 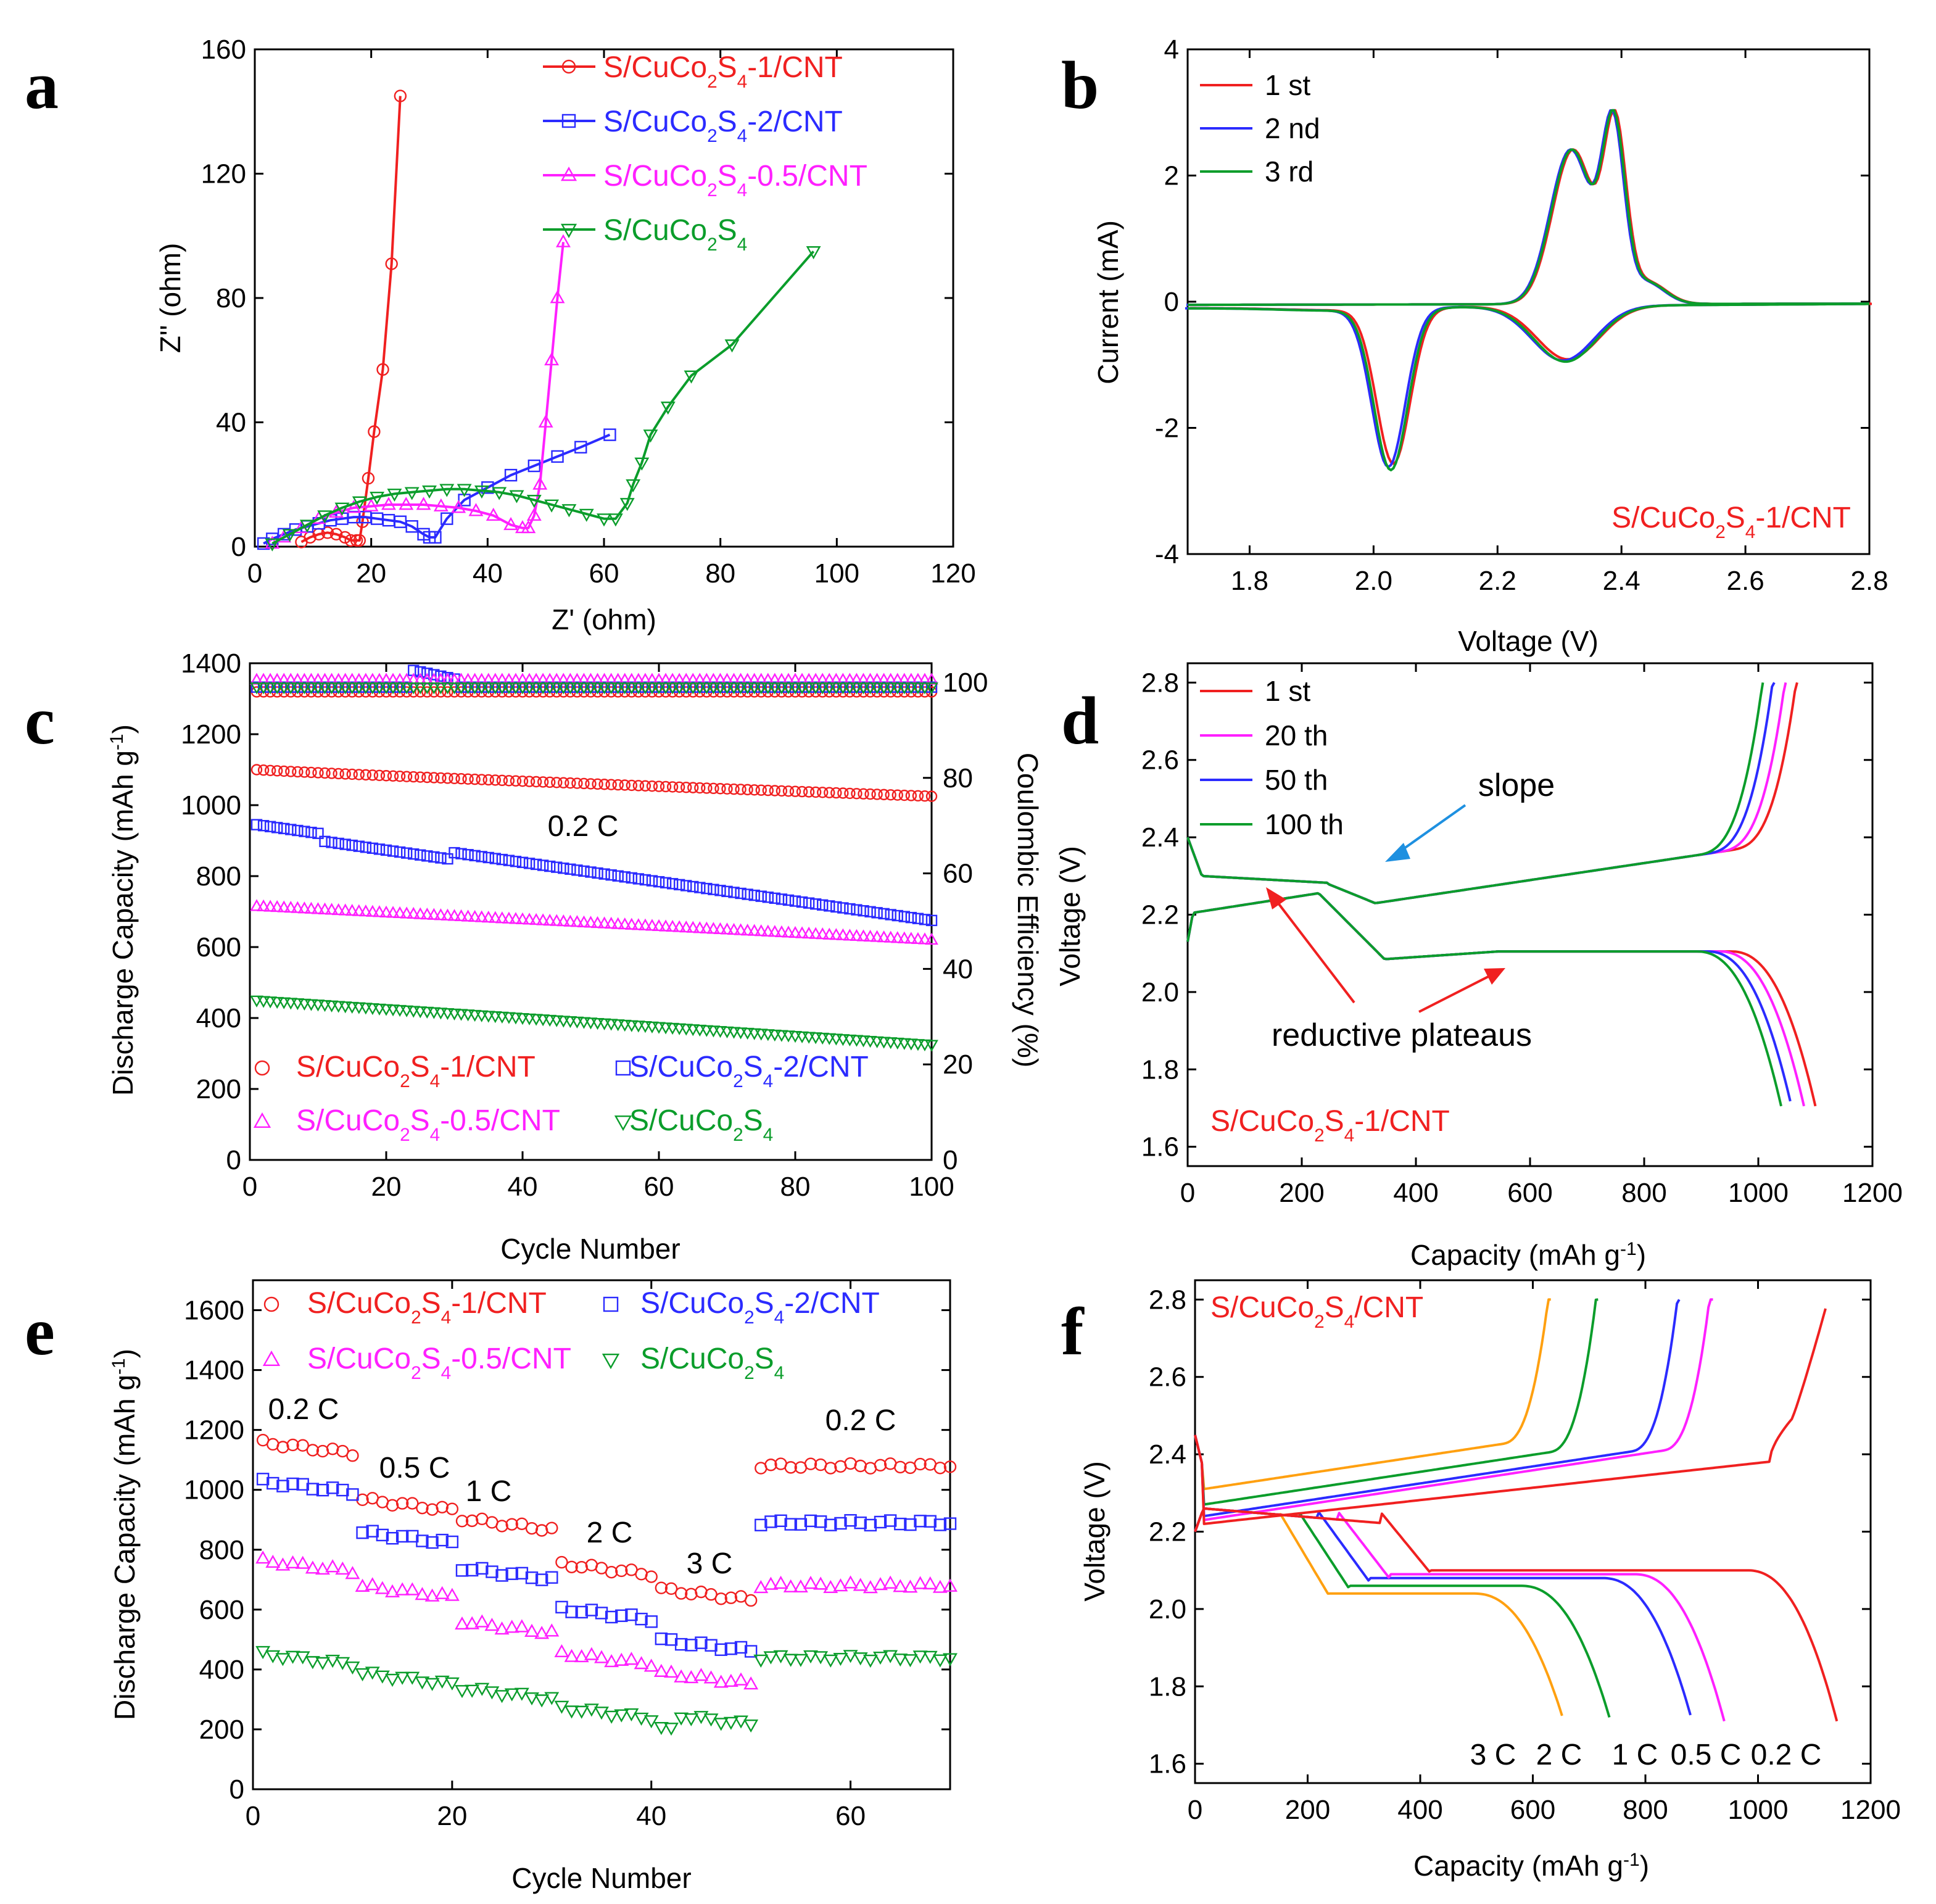 I want to click on rate-label: 0.2 C, so click(x=303, y=1409).